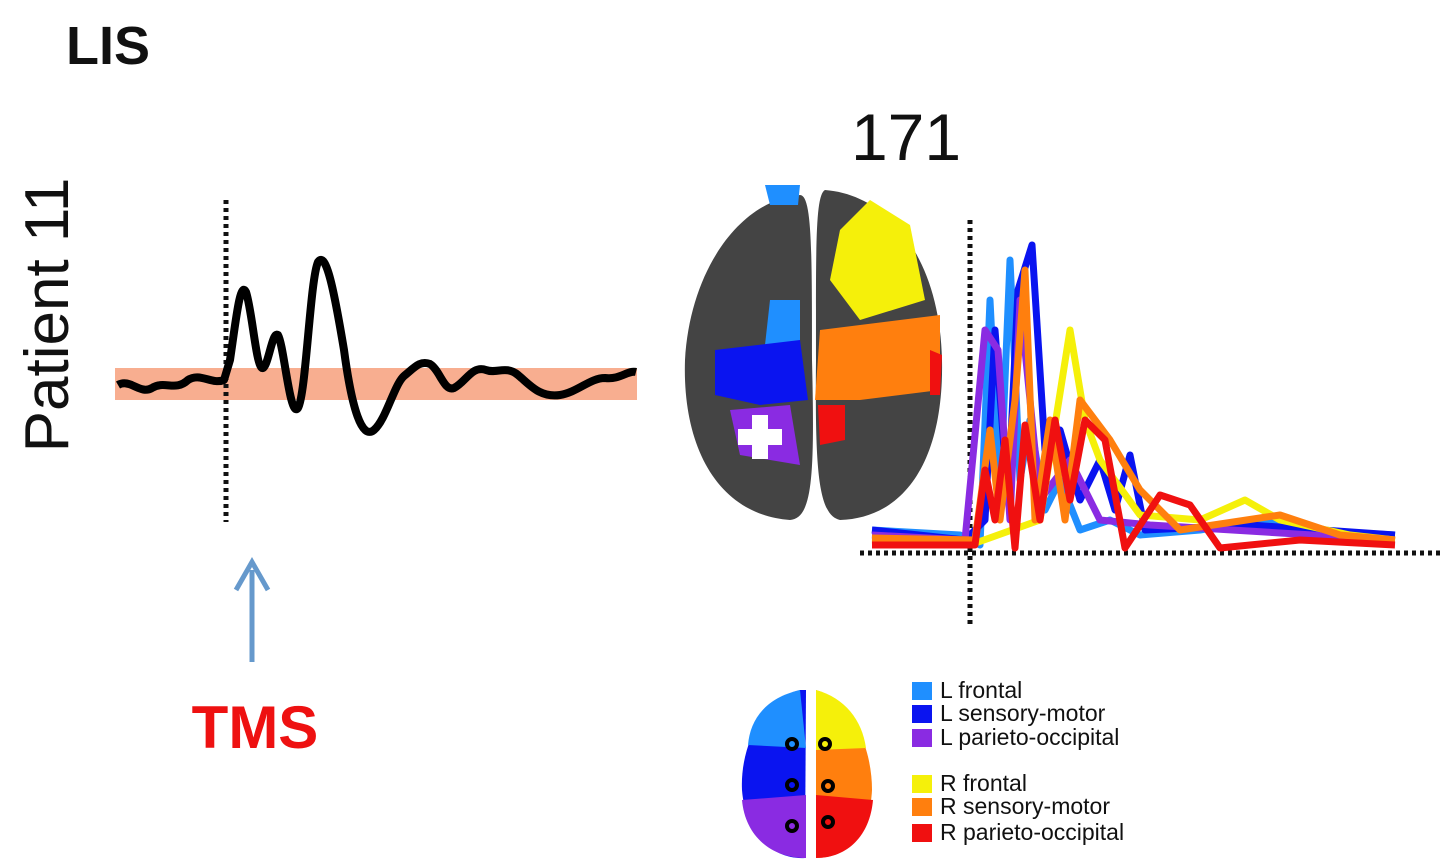  I want to click on legend-label: L sensory-motor, so click(1023, 713).